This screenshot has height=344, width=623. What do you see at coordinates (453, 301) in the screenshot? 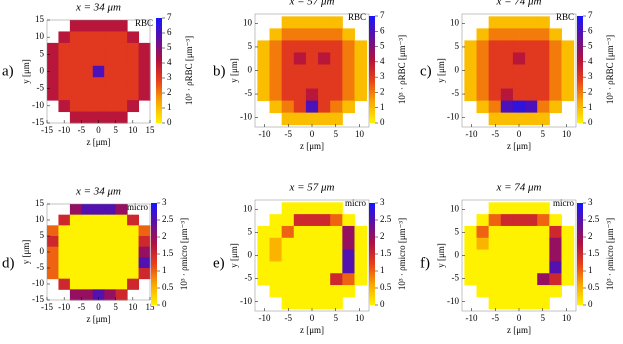
I see `y-tick-label: -10` at bounding box center [453, 301].